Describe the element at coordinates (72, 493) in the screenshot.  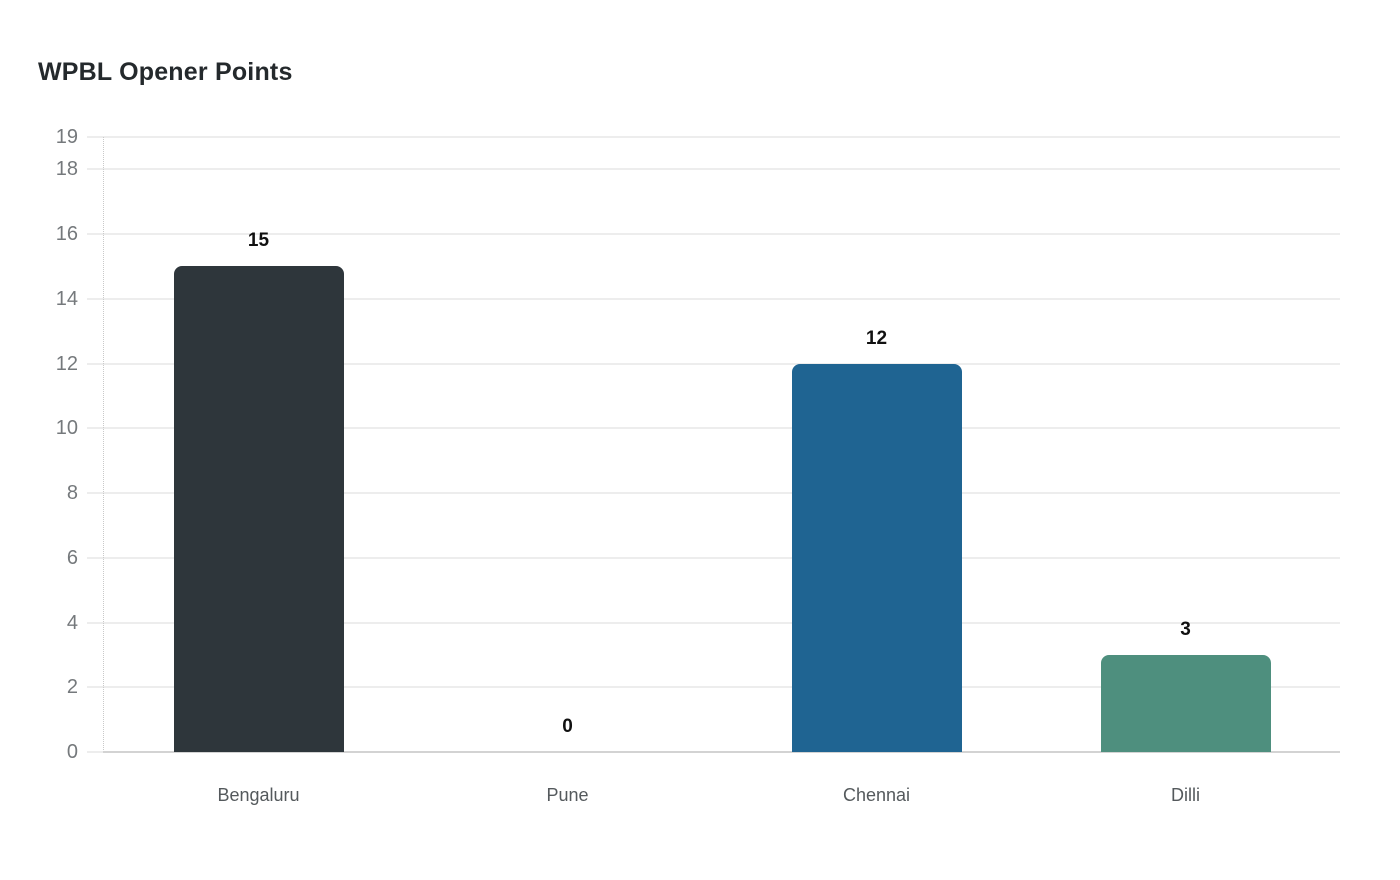
I see `y-tick-label: 8` at that location.